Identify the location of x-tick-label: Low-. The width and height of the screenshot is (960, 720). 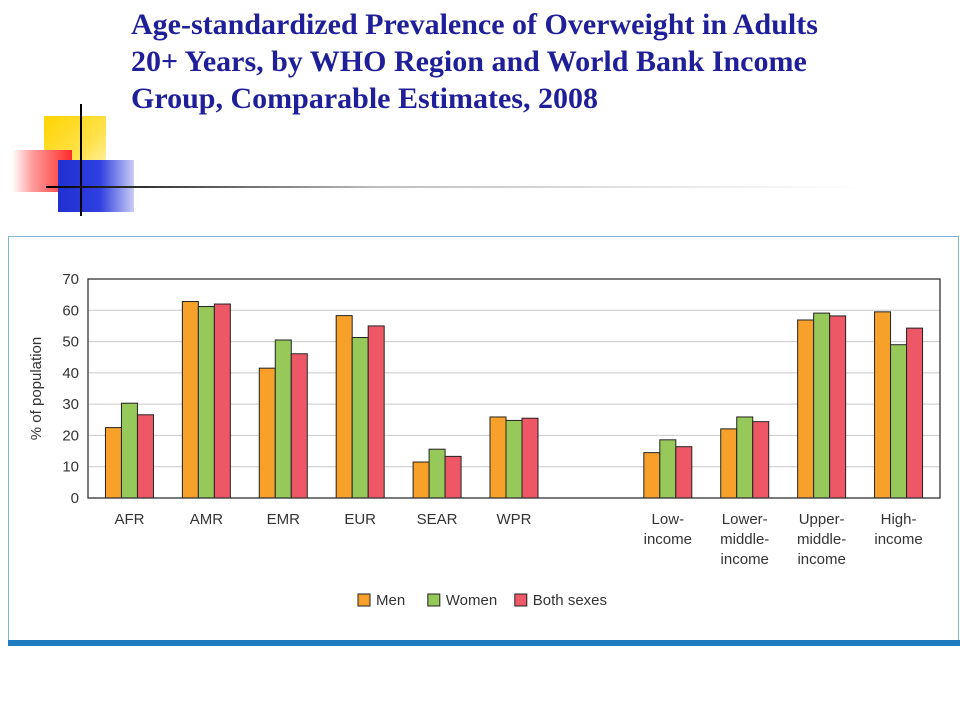
(668, 519).